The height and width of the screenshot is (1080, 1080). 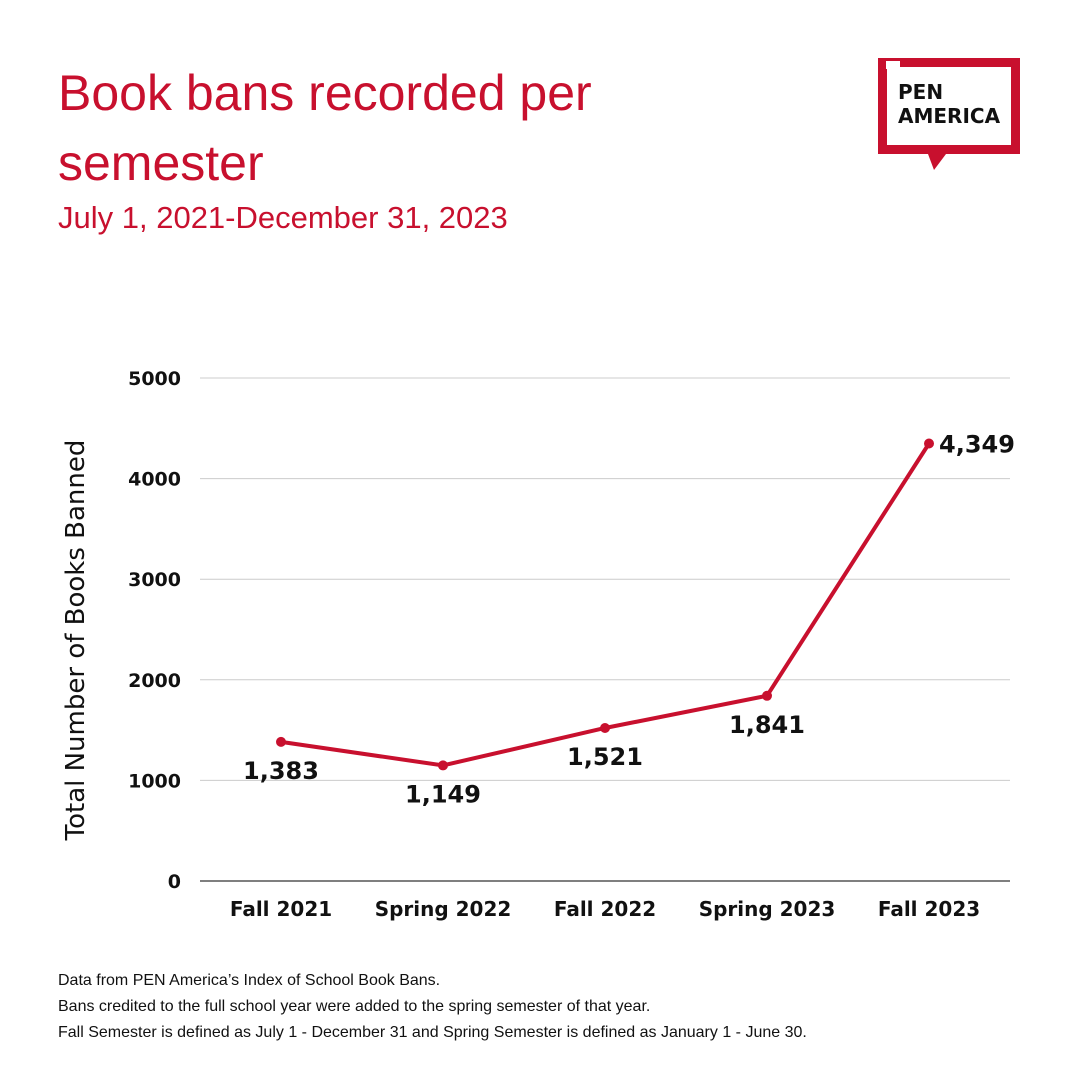 What do you see at coordinates (443, 794) in the screenshot?
I see `data-label: 1,149` at bounding box center [443, 794].